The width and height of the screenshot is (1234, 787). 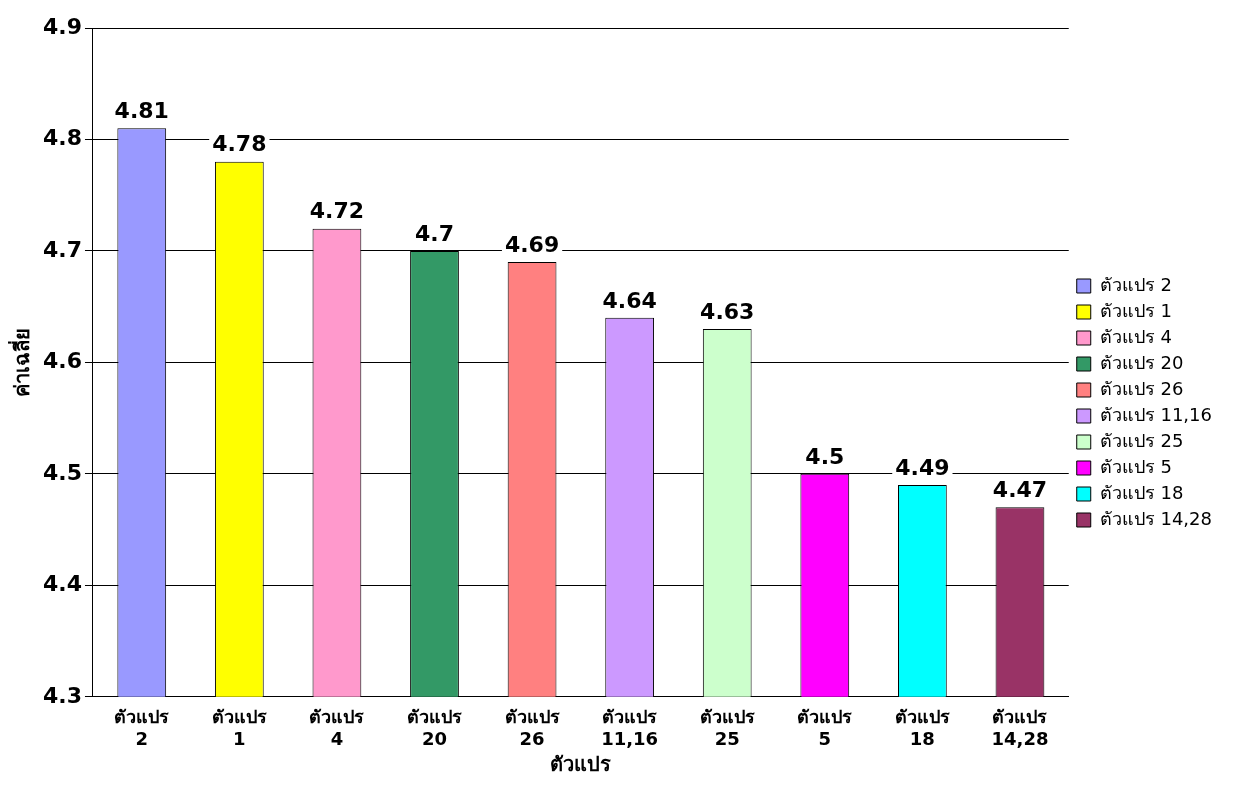 What do you see at coordinates (62, 26) in the screenshot?
I see `y-tick-label: 4.9` at bounding box center [62, 26].